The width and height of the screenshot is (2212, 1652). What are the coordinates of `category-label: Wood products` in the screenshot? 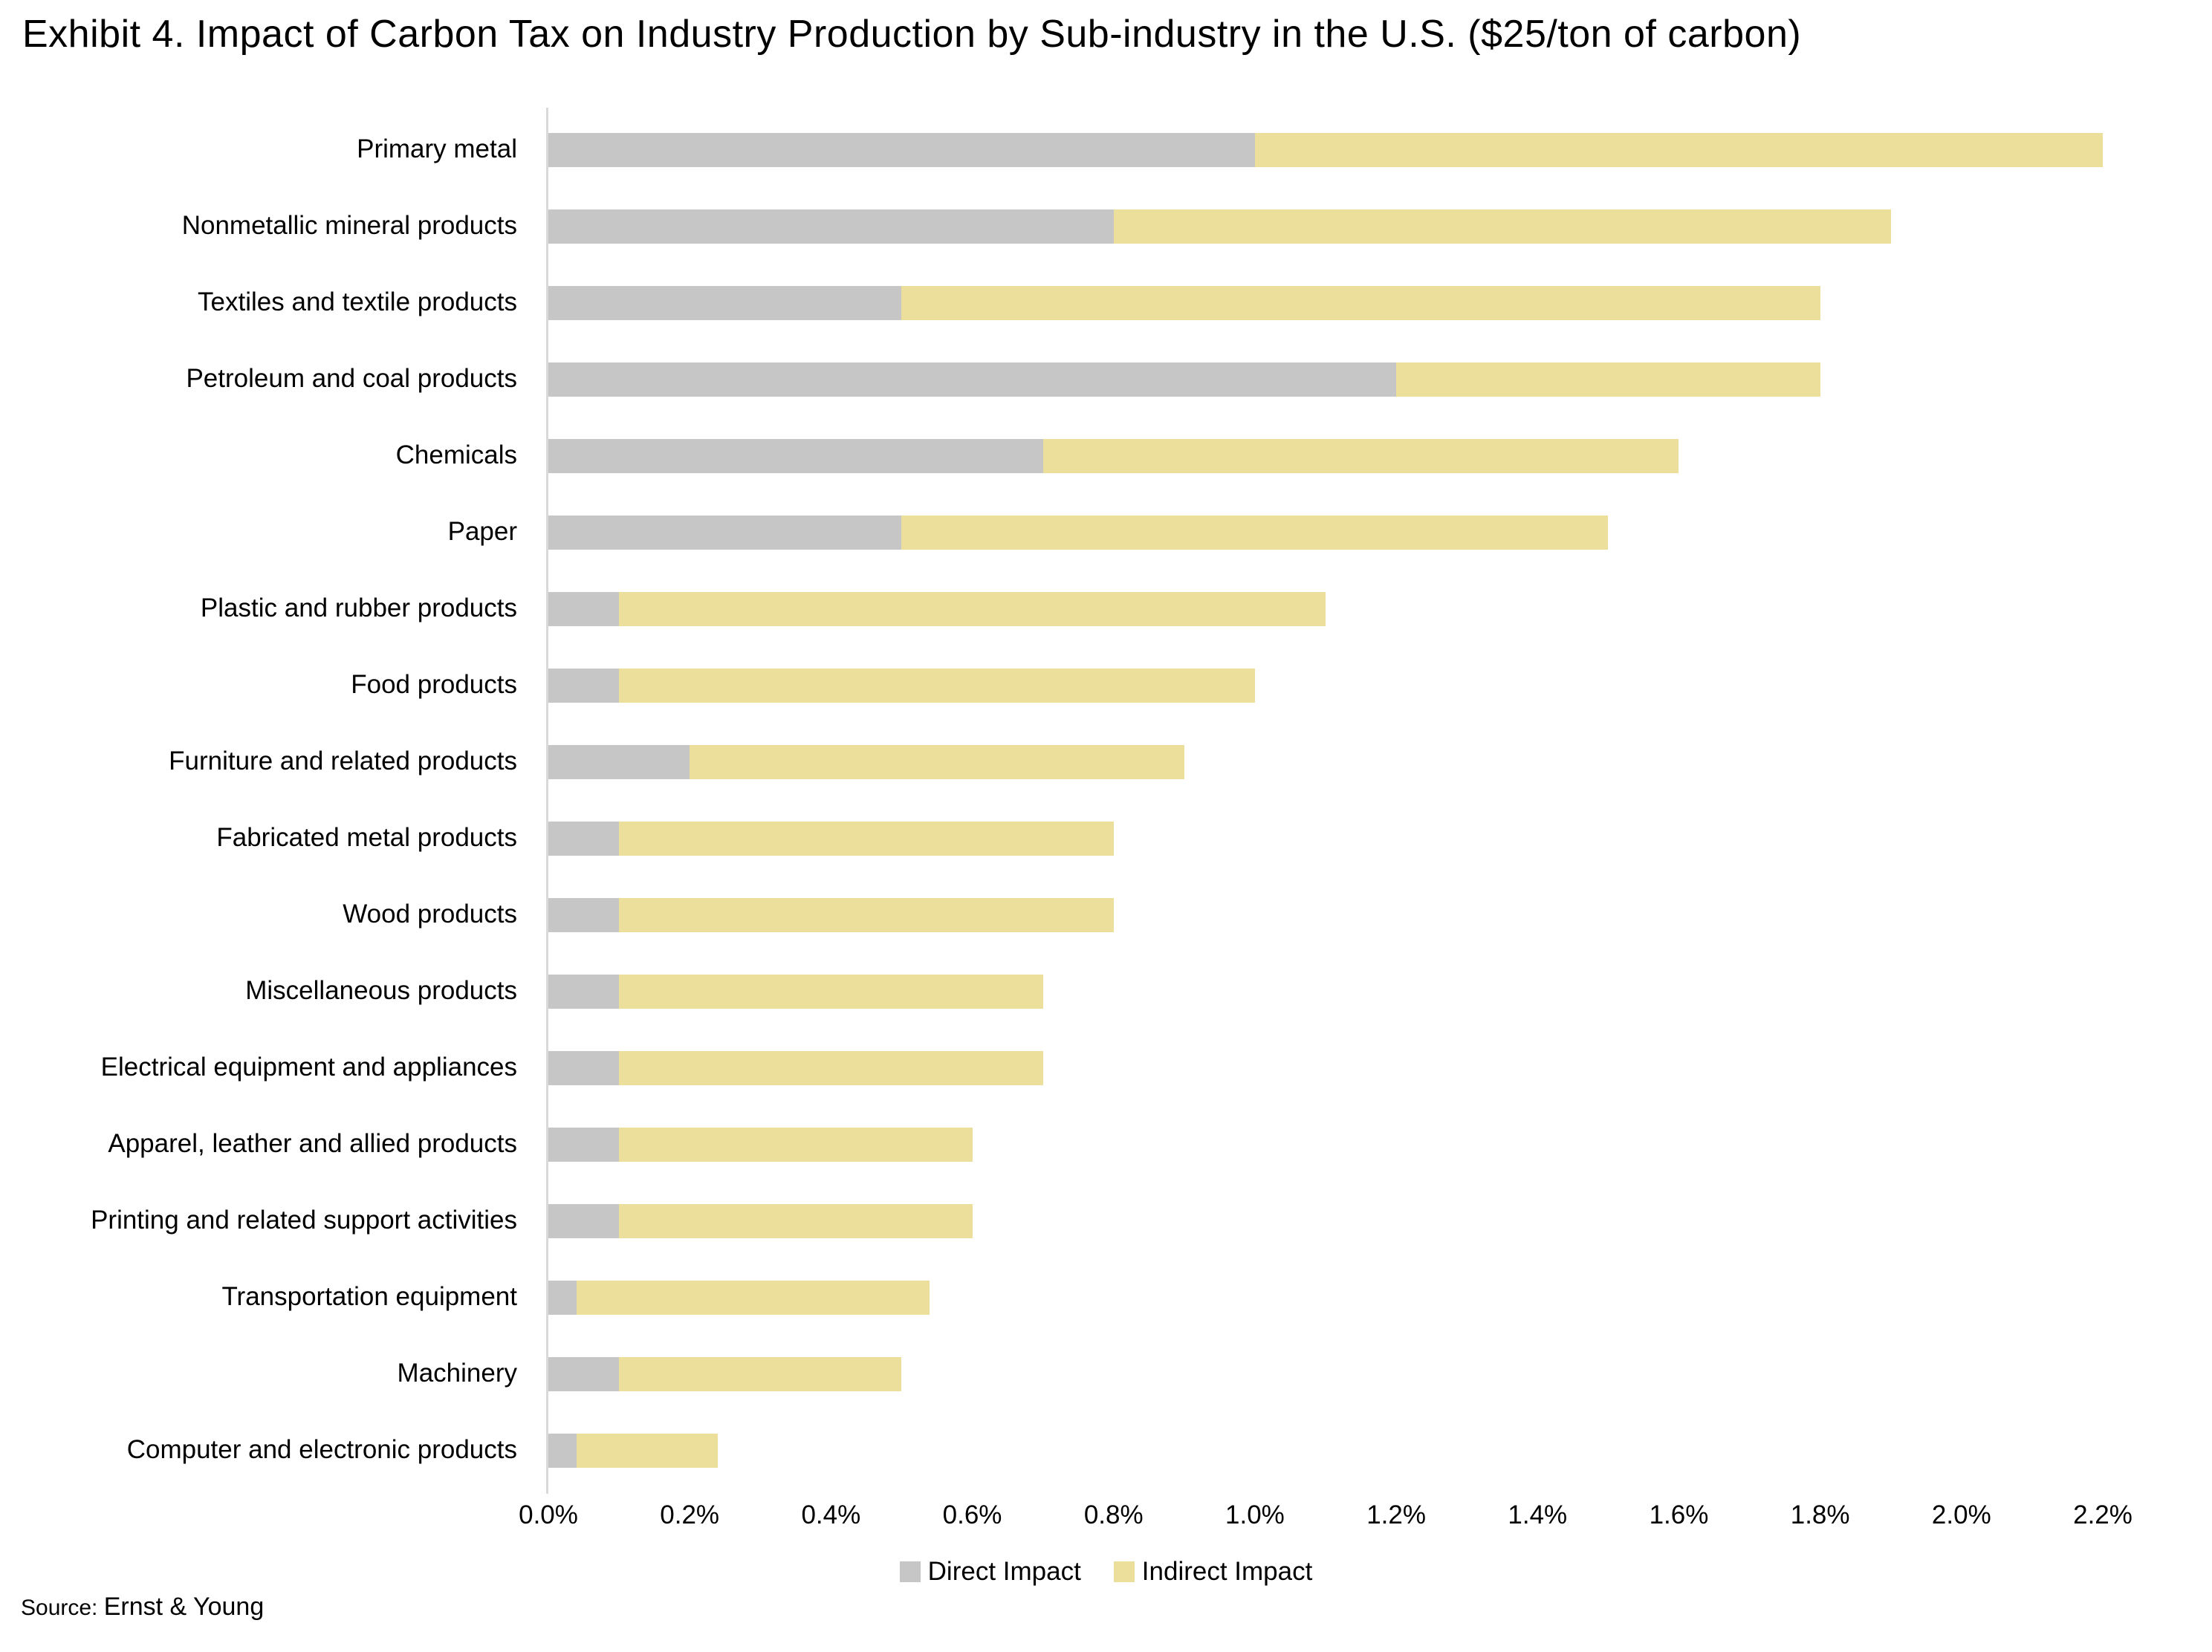 It's located at (430, 914).